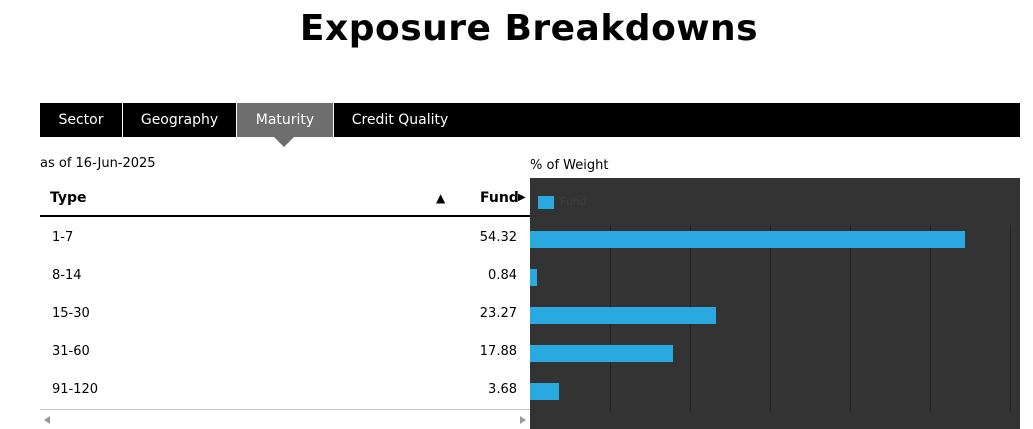 The width and height of the screenshot is (1033, 429). Describe the element at coordinates (285, 419) in the screenshot. I see `horizontal-scrollbar` at that location.